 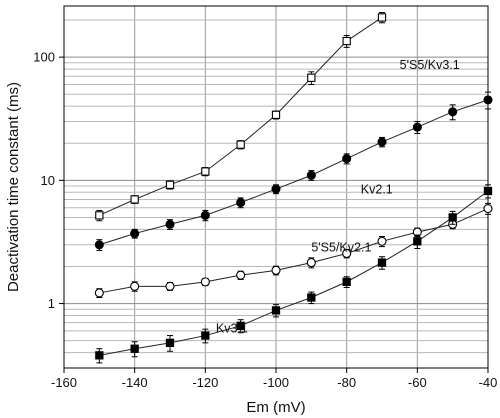 I want to click on x-axis-title: Em (mV), so click(x=275, y=407).